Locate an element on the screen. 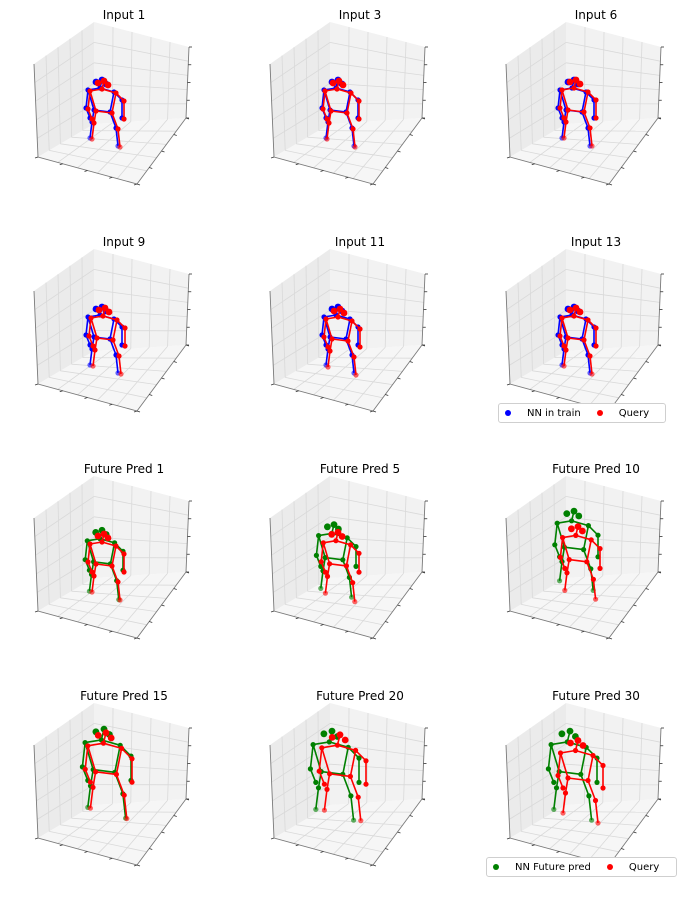  panel-title: Input 11 is located at coordinates (360, 242).